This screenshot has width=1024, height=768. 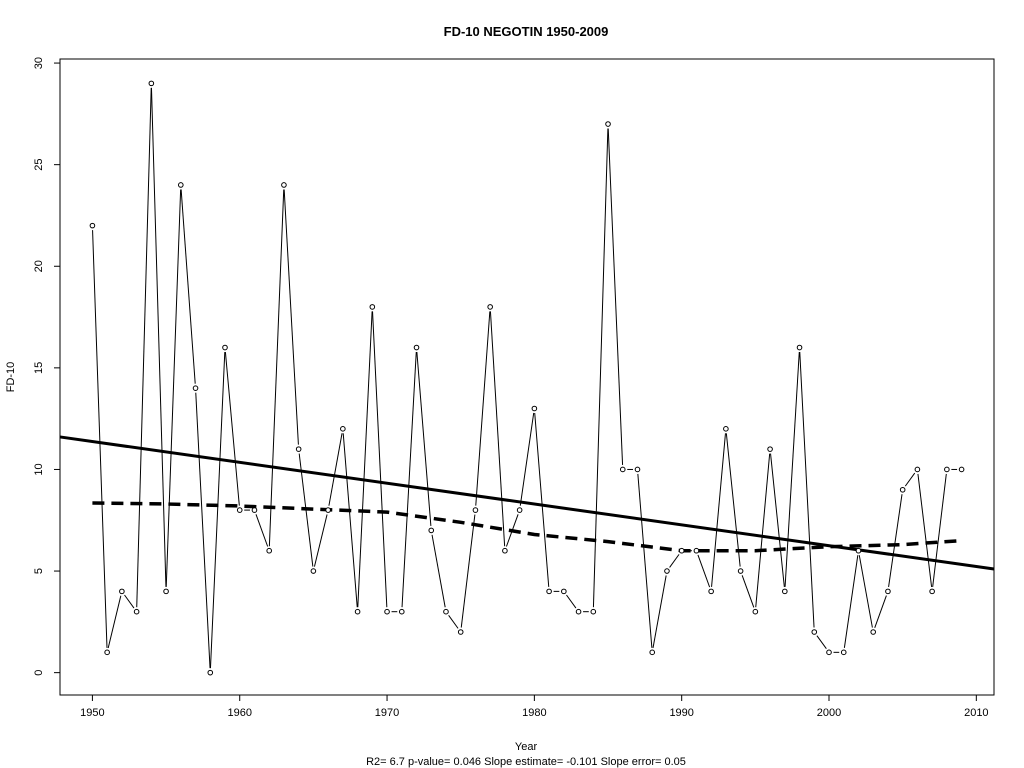 What do you see at coordinates (39, 571) in the screenshot?
I see `y-tick-label: 5` at bounding box center [39, 571].